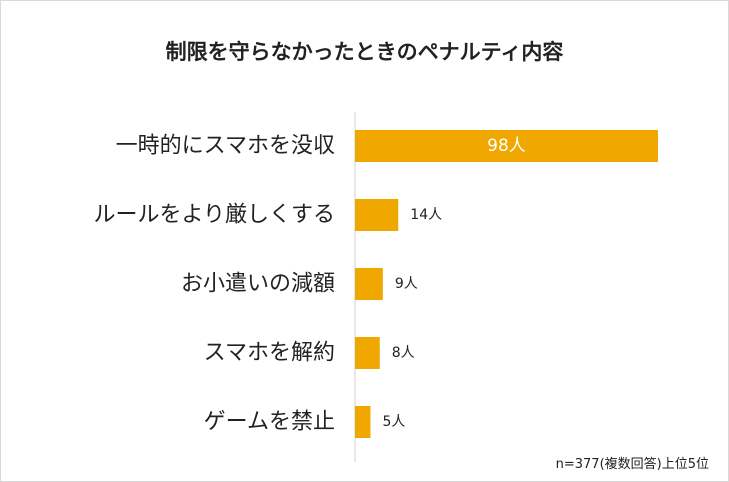 The width and height of the screenshot is (729, 482). I want to click on category-label: スマホを解約, so click(269, 353).